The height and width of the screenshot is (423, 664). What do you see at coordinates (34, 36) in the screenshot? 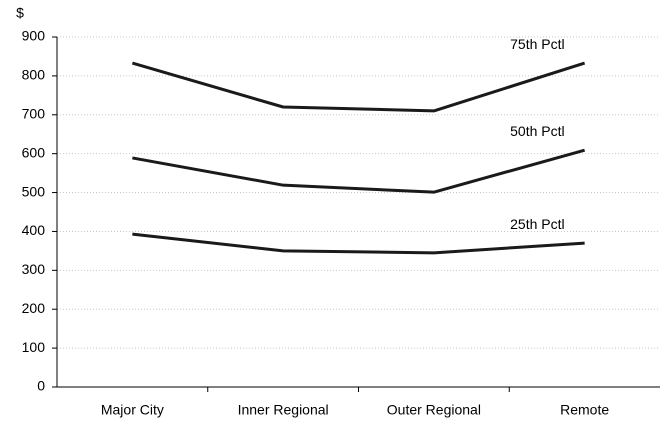
I see `y-tick-label: 900` at bounding box center [34, 36].